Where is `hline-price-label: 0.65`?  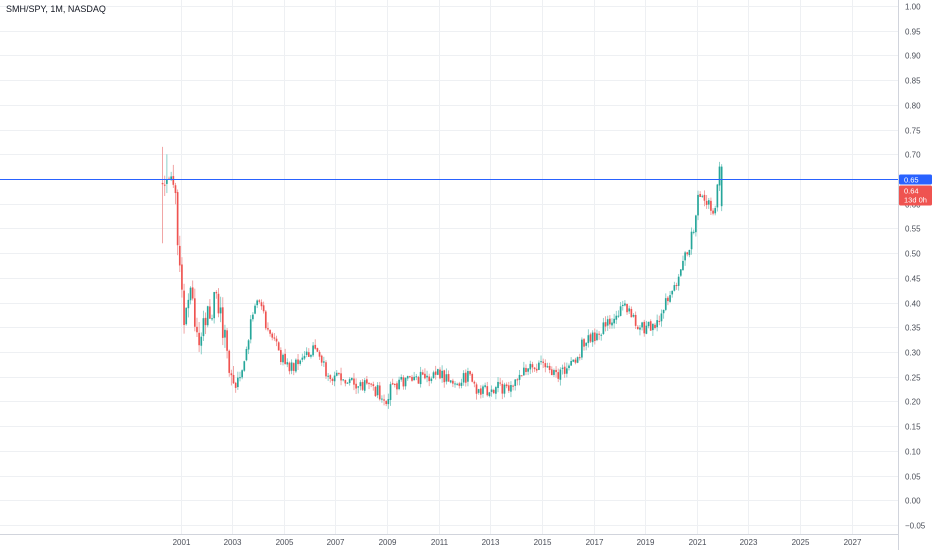 hline-price-label: 0.65 is located at coordinates (911, 180).